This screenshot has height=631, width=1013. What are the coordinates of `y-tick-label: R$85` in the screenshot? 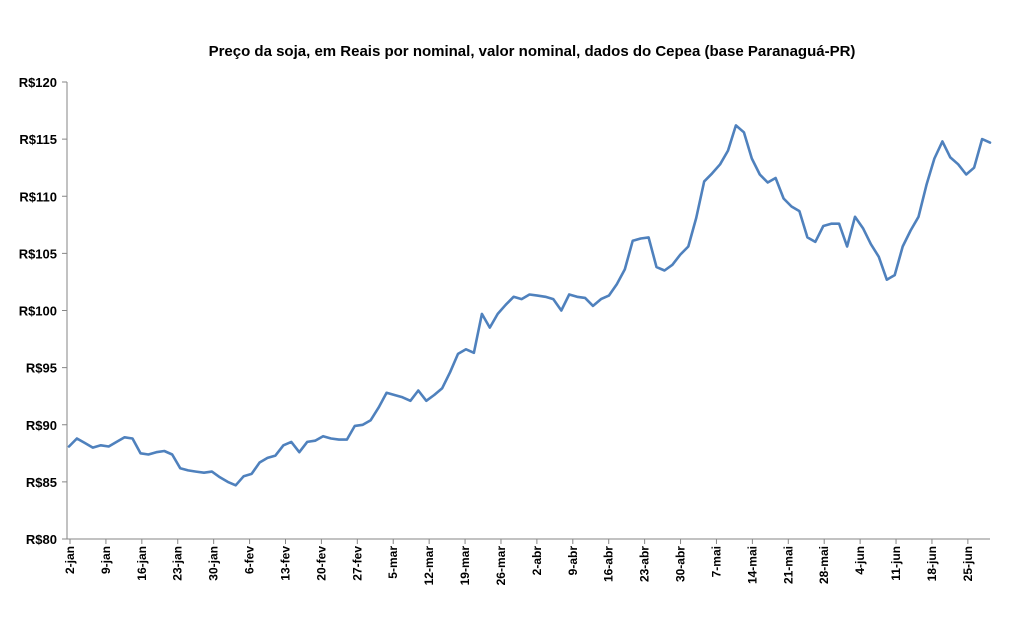 It's located at (41, 482).